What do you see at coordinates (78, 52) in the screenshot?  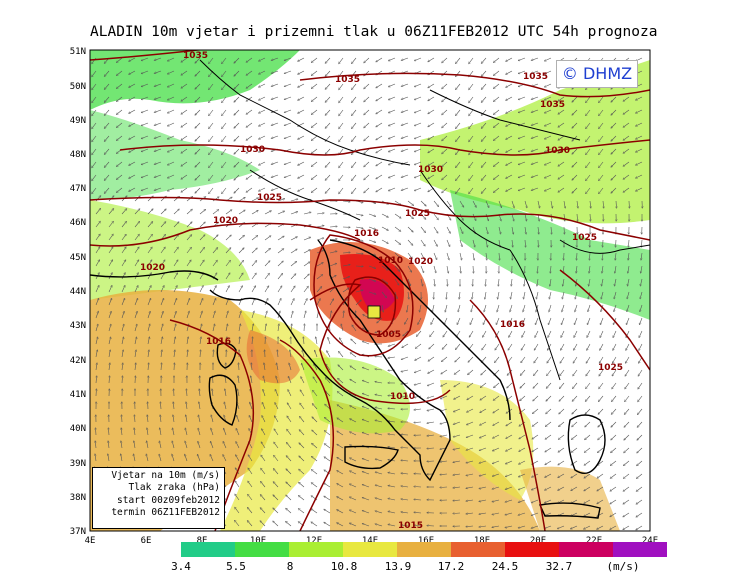 I see `lat-tick-label: 51N` at bounding box center [78, 52].